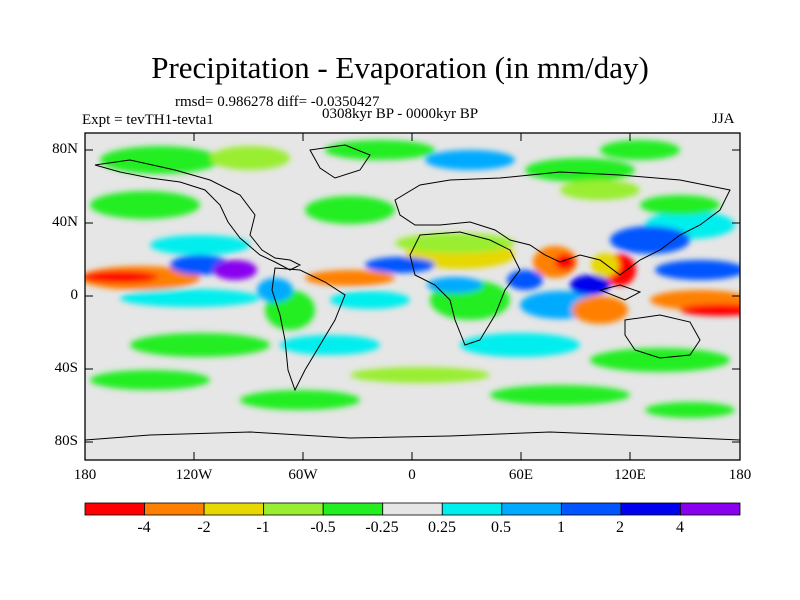  Describe the element at coordinates (263, 527) in the screenshot. I see `colorbar-label: -1` at that location.